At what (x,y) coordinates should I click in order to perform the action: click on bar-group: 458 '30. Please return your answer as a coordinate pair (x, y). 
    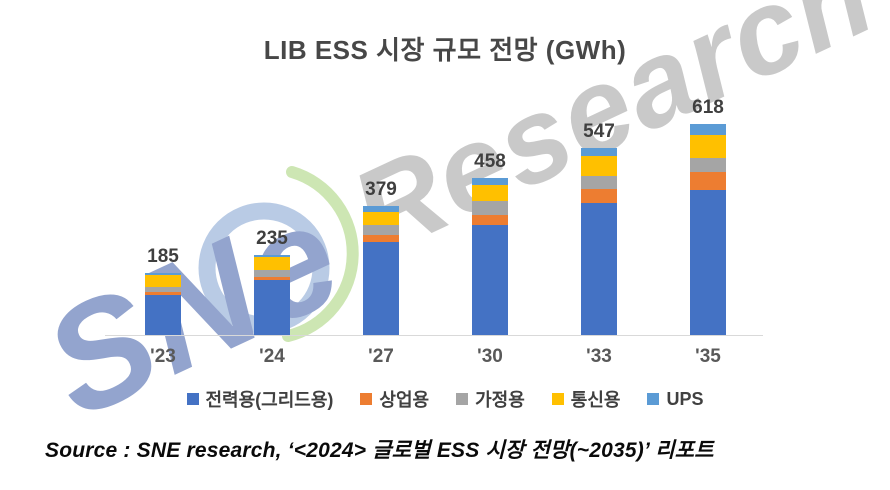
    Looking at the image, I should click on (490, 183).